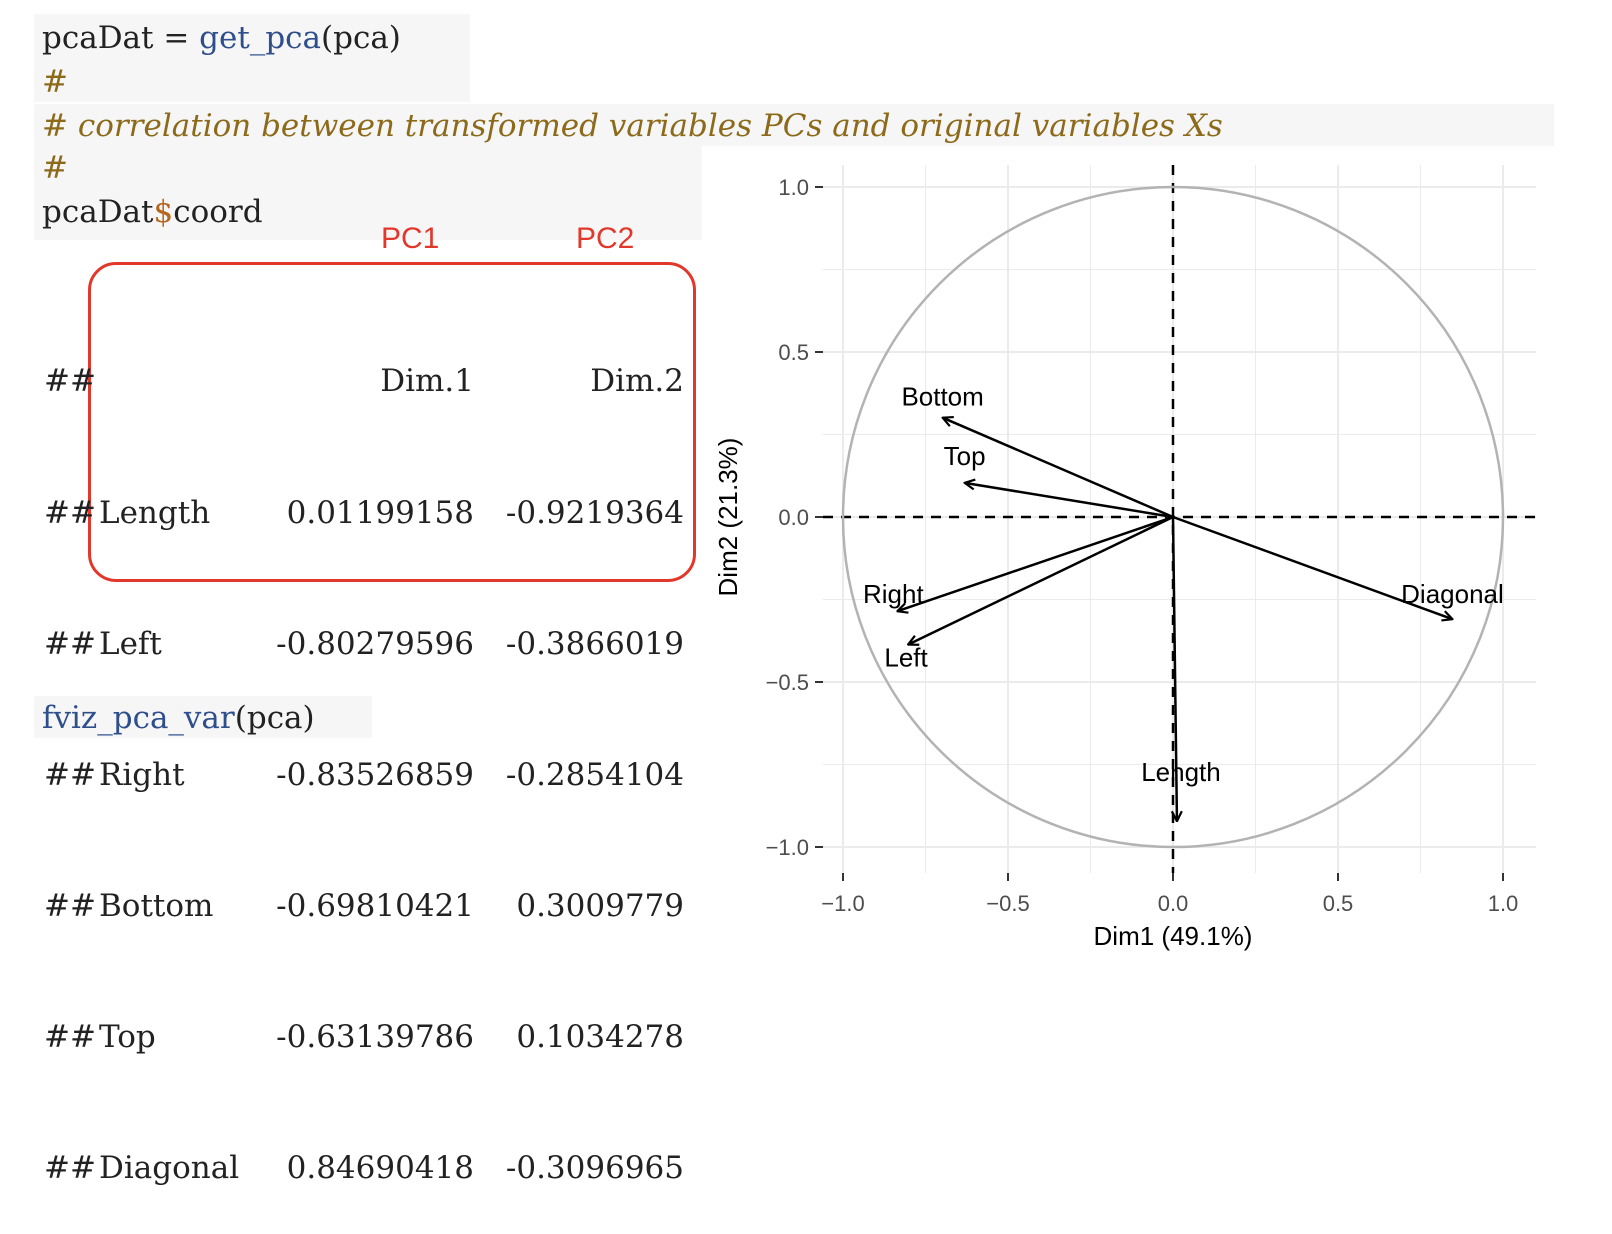 Image resolution: width=1612 pixels, height=1234 pixels. I want to click on cell-dim2: -0.9219364, so click(594, 512).